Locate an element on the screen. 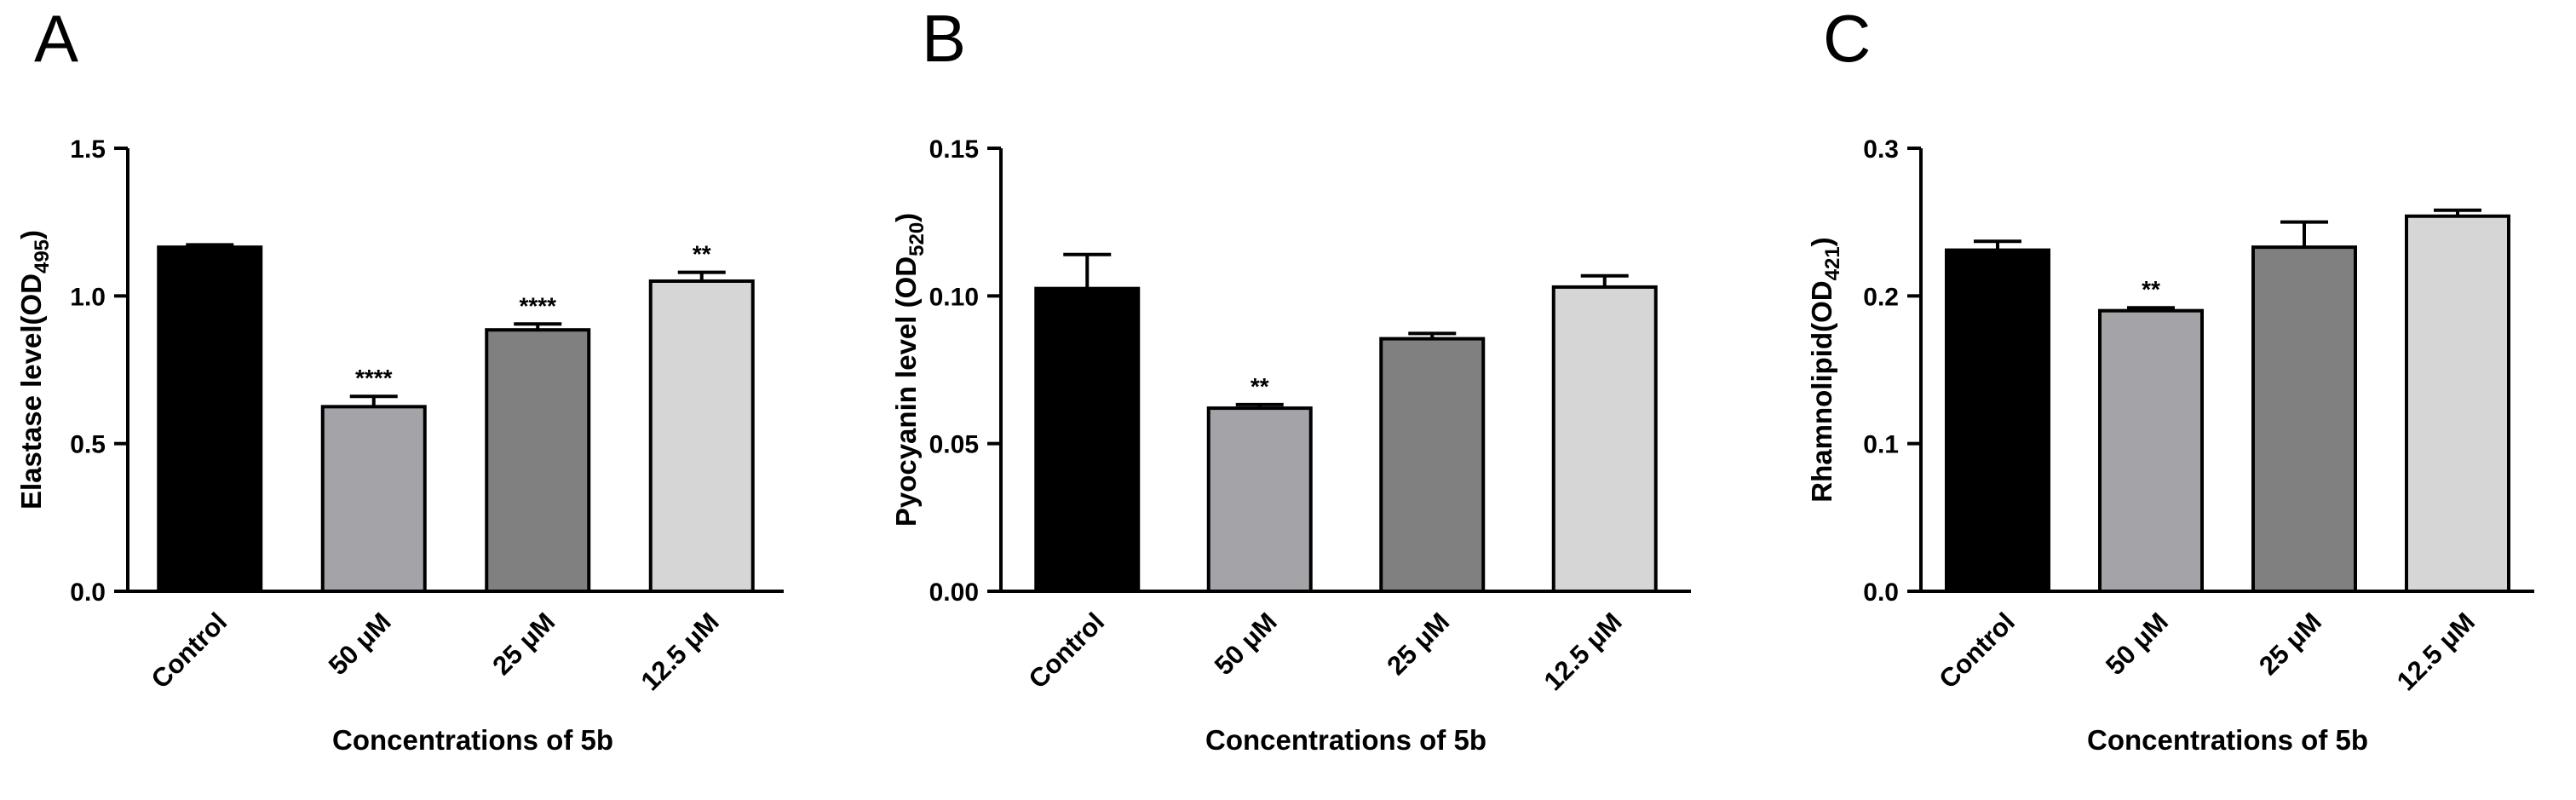 The width and height of the screenshot is (2576, 800). y-tick-label-b-1: 0.00 is located at coordinates (954, 593).